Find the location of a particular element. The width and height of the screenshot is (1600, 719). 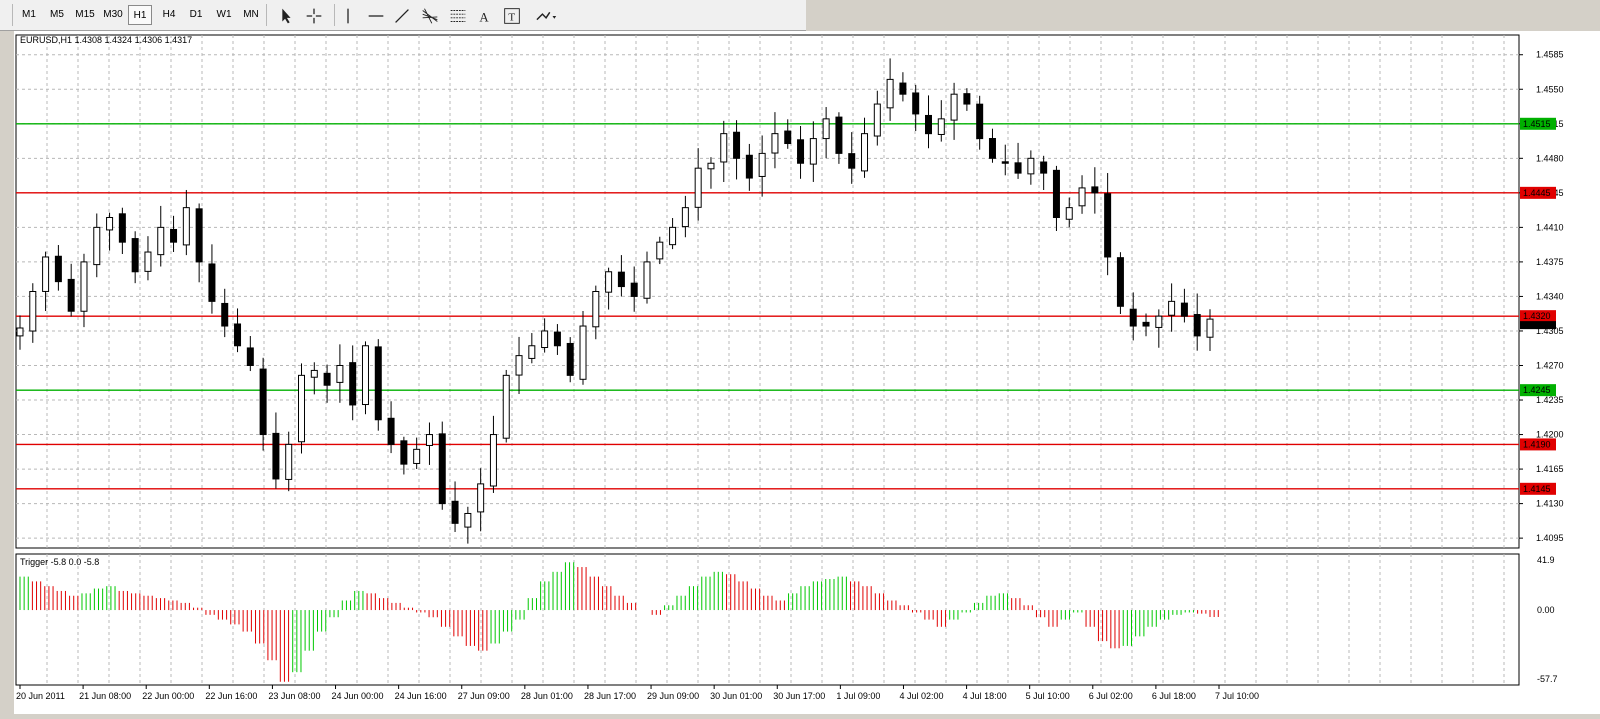

timeframe-m1-button: M1 is located at coordinates (29, 14).